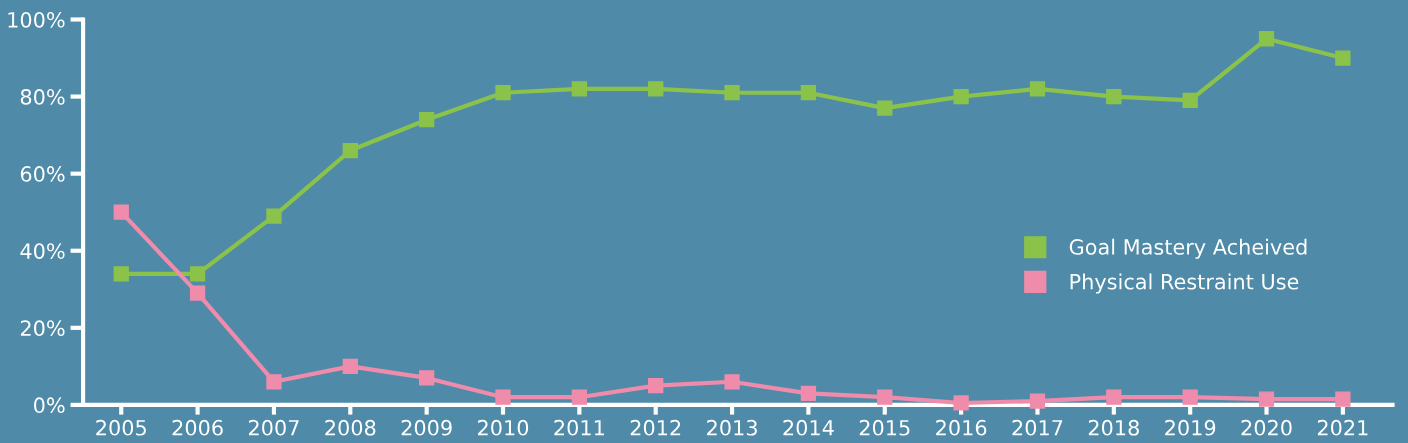 This screenshot has height=443, width=1408. Describe the element at coordinates (1037, 427) in the screenshot. I see `x-tick-label: 2017` at that location.